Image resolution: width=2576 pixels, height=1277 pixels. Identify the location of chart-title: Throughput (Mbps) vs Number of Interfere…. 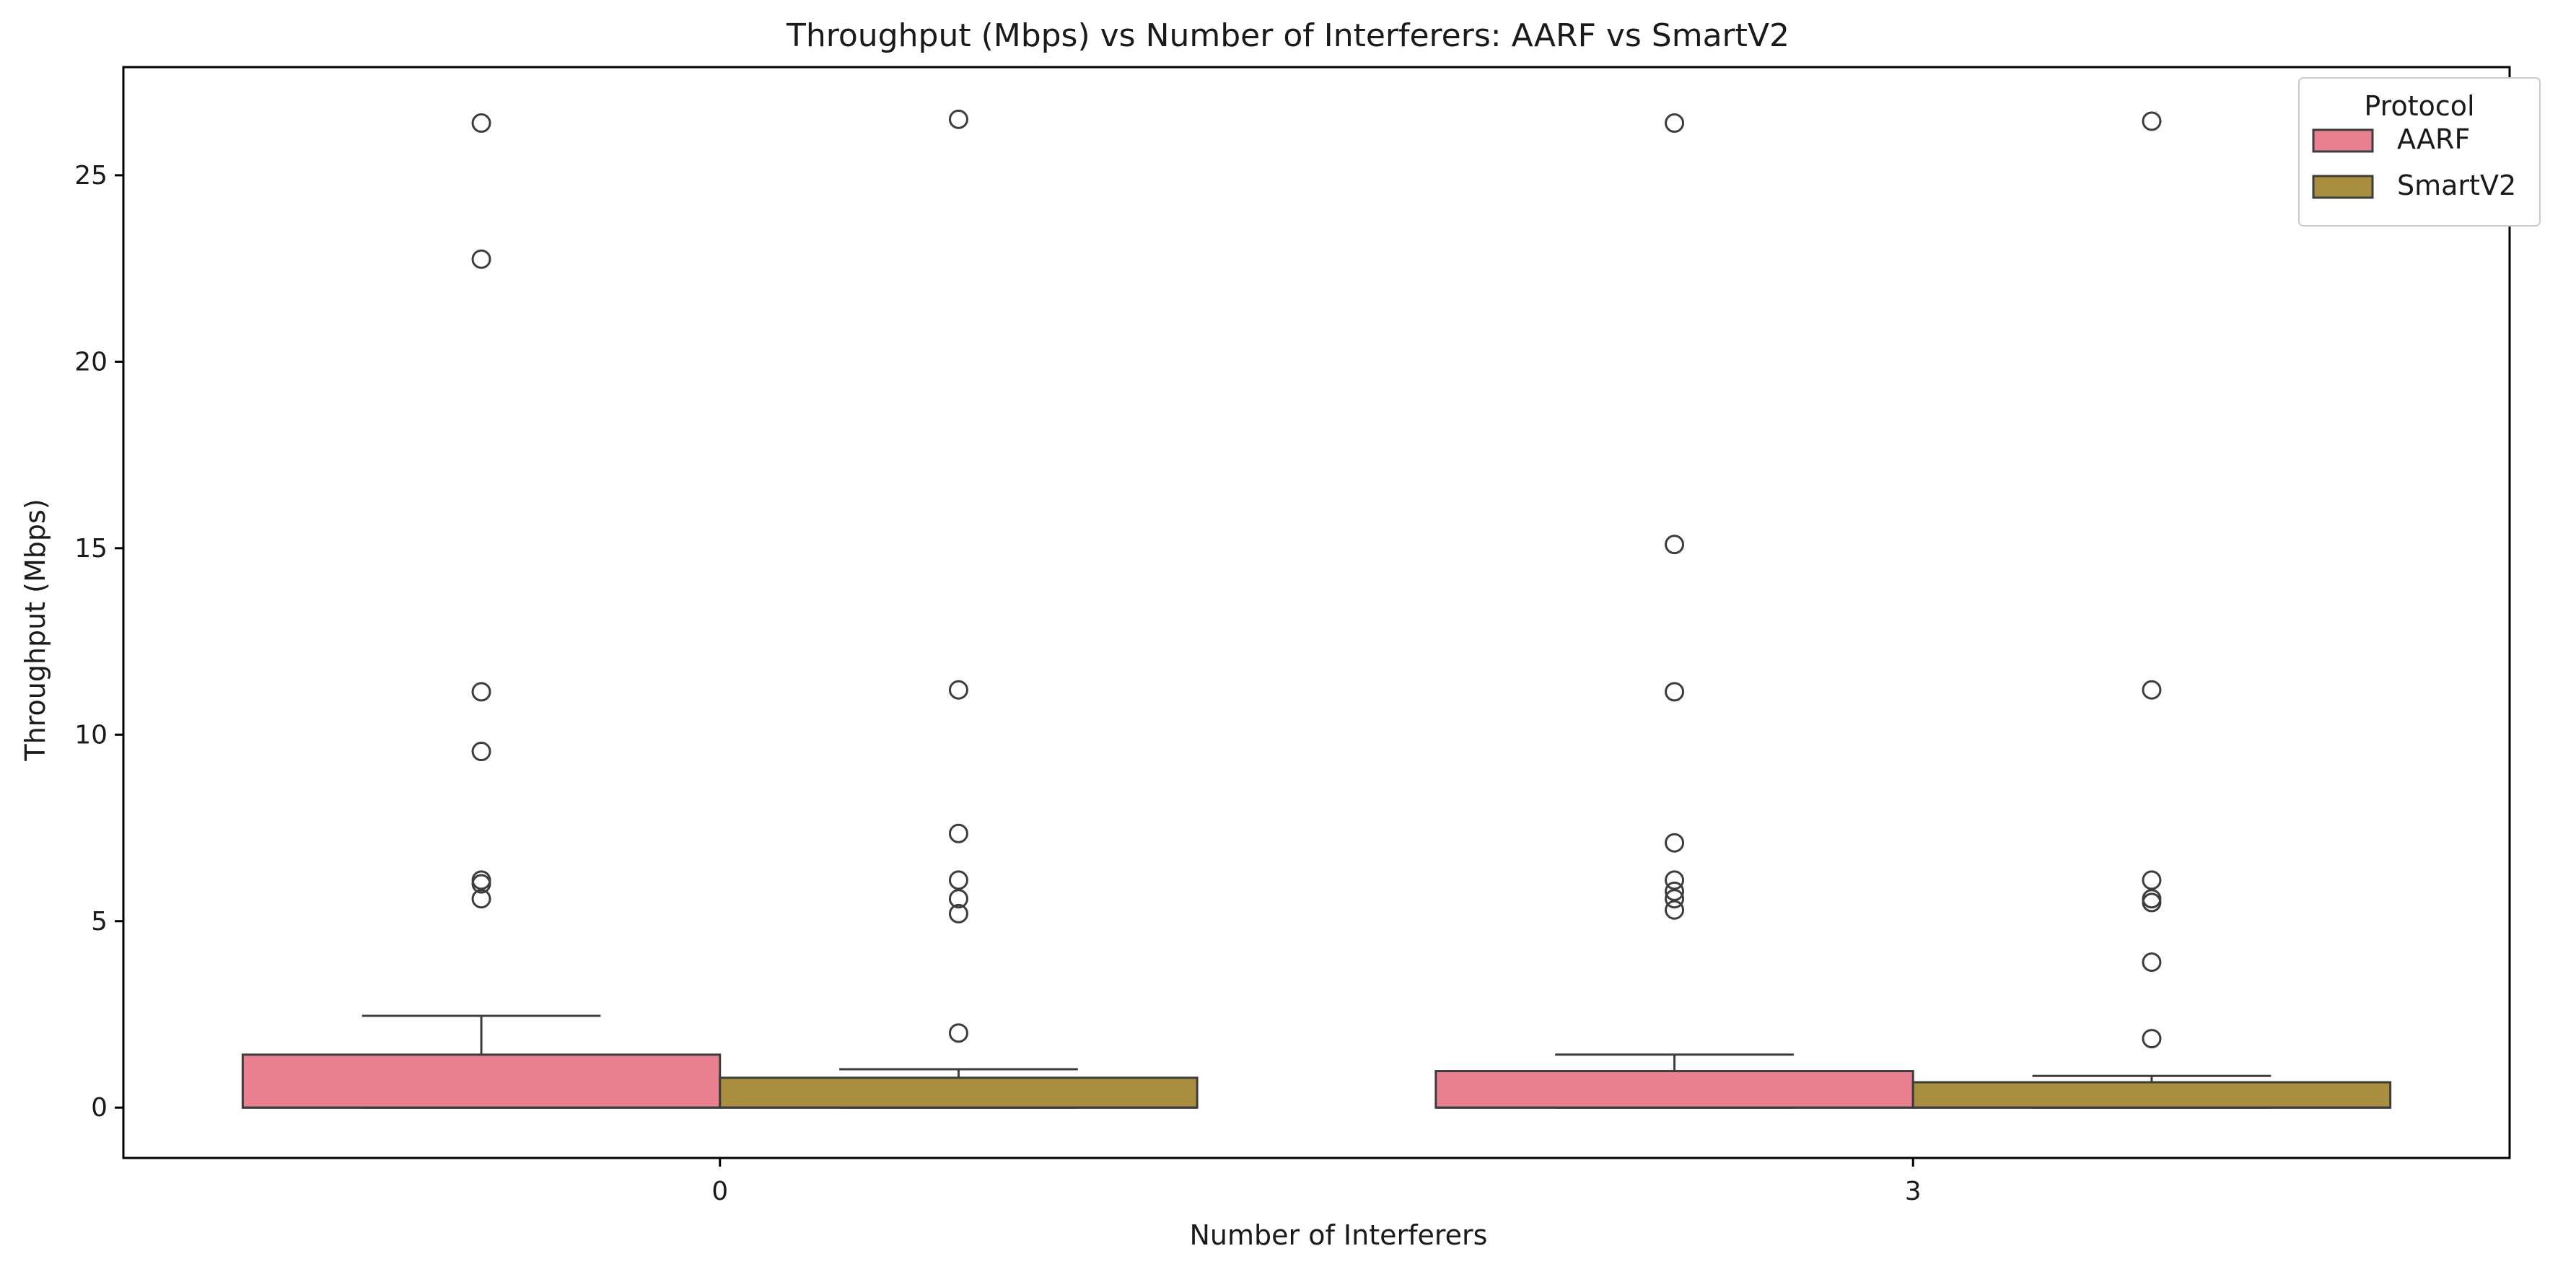
(1287, 36).